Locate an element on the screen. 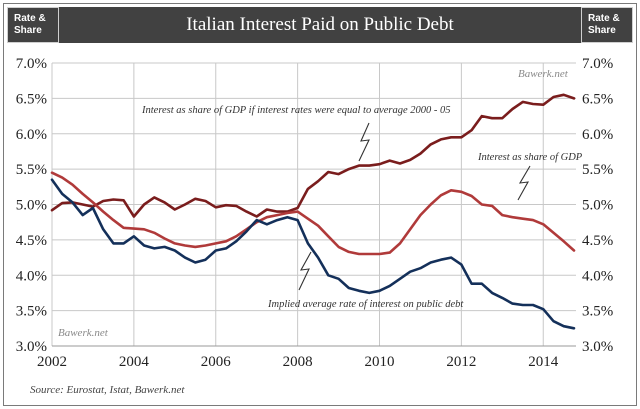  y-tick-label-left: 5.5% is located at coordinates (31, 170).